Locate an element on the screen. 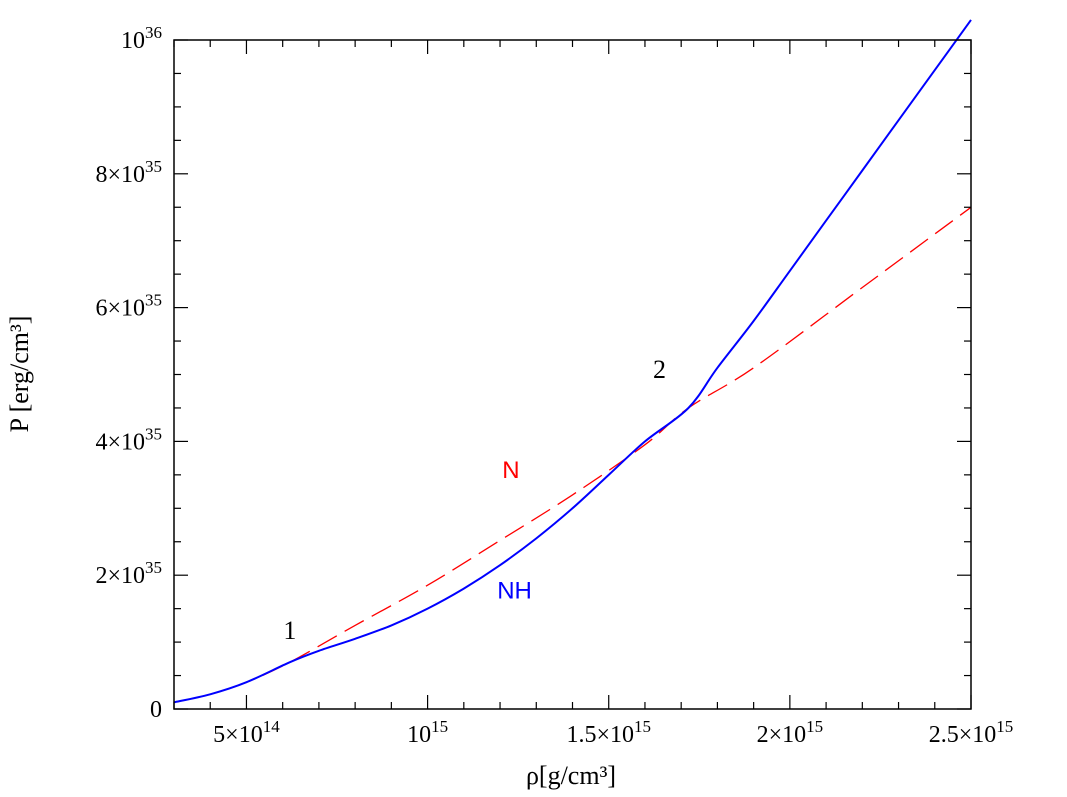 The height and width of the screenshot is (797, 1067). annotation-1: 1 is located at coordinates (289, 630).